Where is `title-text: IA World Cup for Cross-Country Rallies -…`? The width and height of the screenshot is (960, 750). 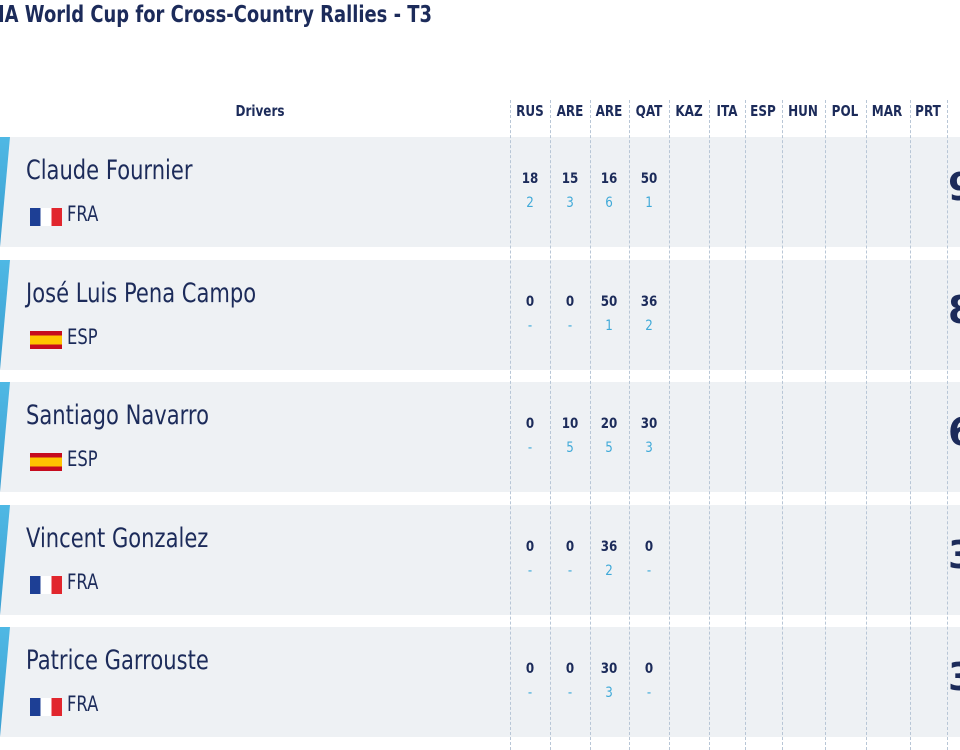 title-text: IA World Cup for Cross-Country Rallies -… is located at coordinates (216, 15).